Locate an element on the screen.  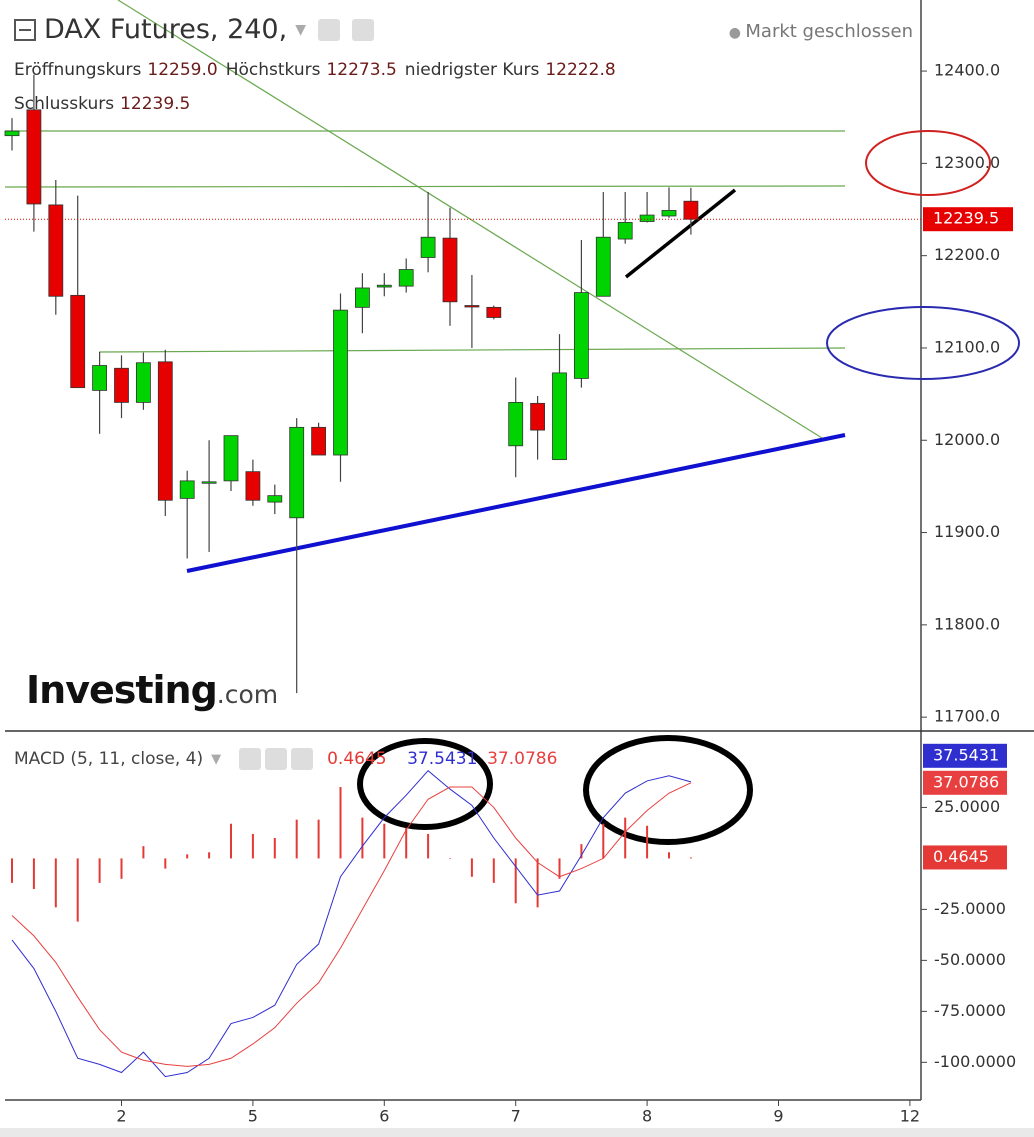
y-tick-label: 25.0000 is located at coordinates (967, 806).